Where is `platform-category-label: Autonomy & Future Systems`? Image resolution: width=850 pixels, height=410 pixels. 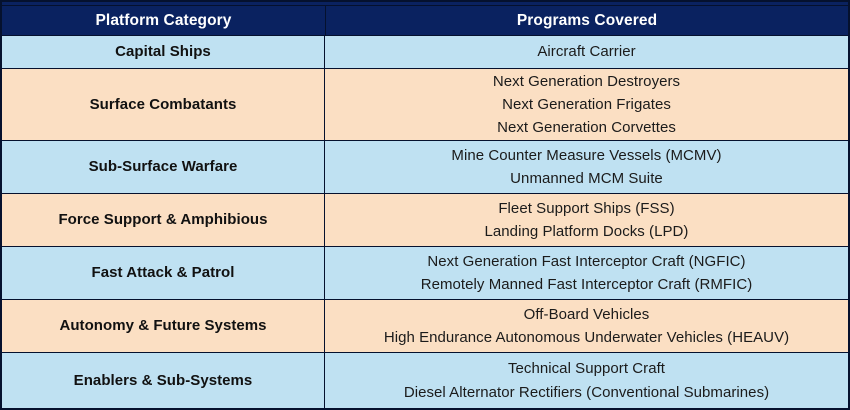
platform-category-label: Autonomy & Future Systems is located at coordinates (163, 326).